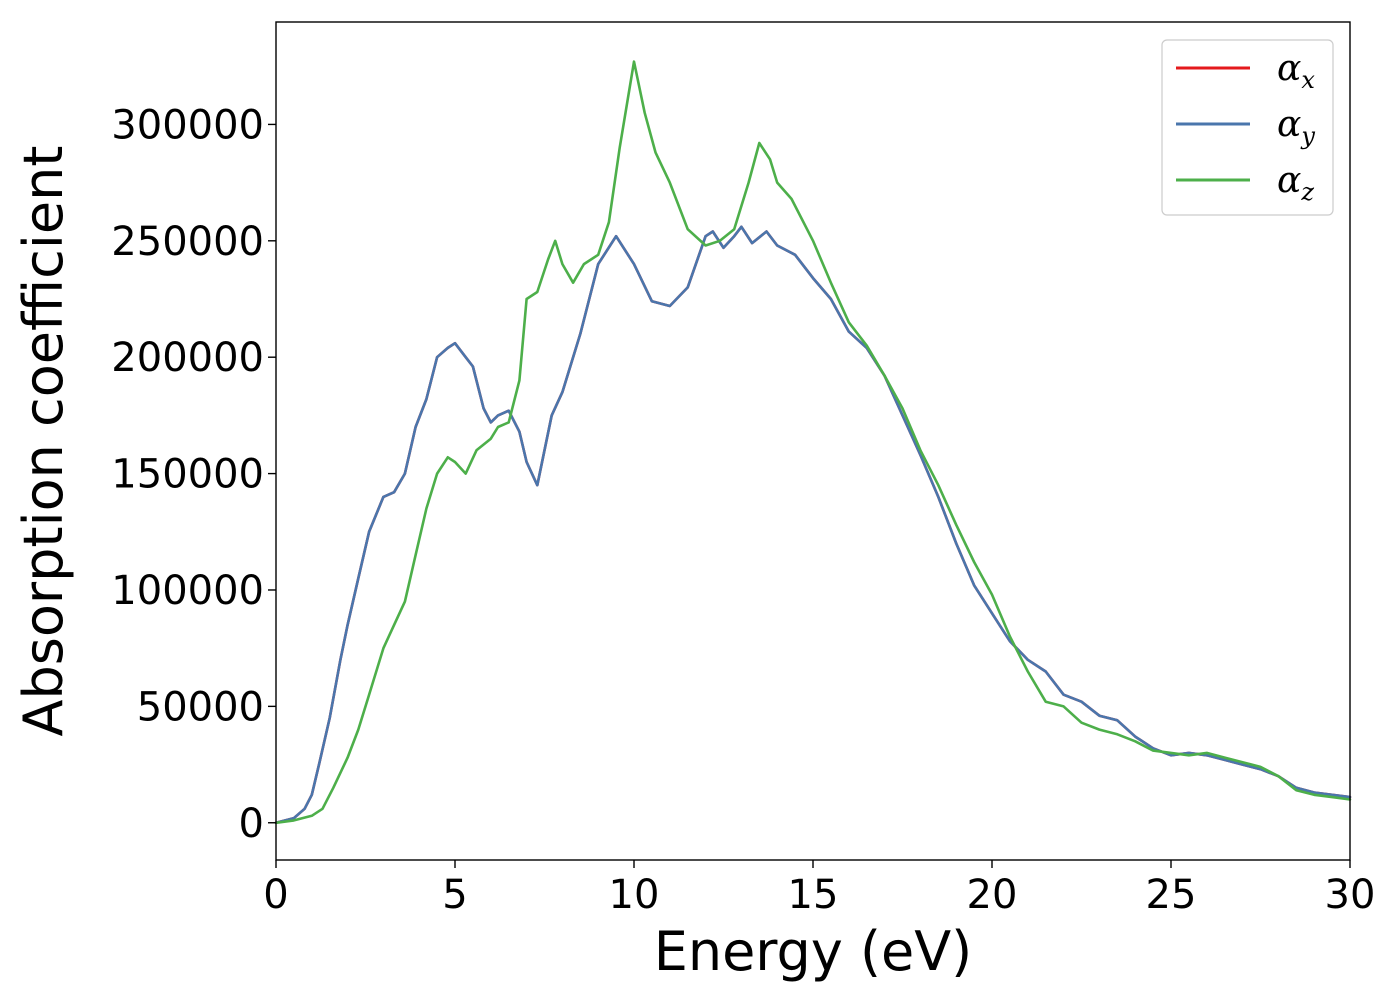  What do you see at coordinates (1350, 895) in the screenshot?
I see `x-tick-label: 30` at bounding box center [1350, 895].